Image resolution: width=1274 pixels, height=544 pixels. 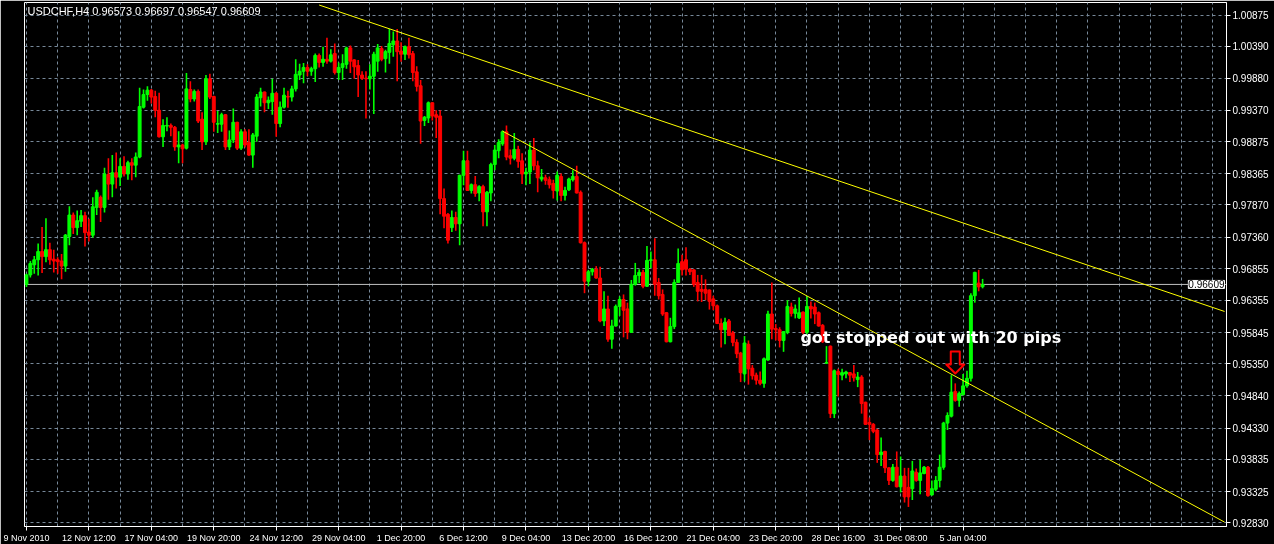 What do you see at coordinates (401, 537) in the screenshot?
I see `x-tick-label: 1 Dec 20:00` at bounding box center [401, 537].